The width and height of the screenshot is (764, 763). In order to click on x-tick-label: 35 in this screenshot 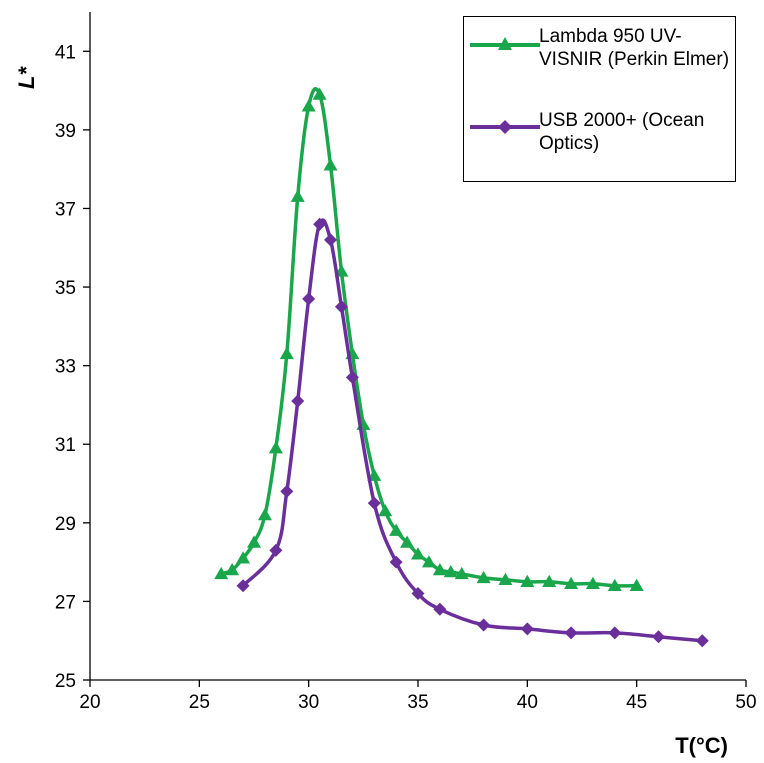, I will do `click(417, 702)`.